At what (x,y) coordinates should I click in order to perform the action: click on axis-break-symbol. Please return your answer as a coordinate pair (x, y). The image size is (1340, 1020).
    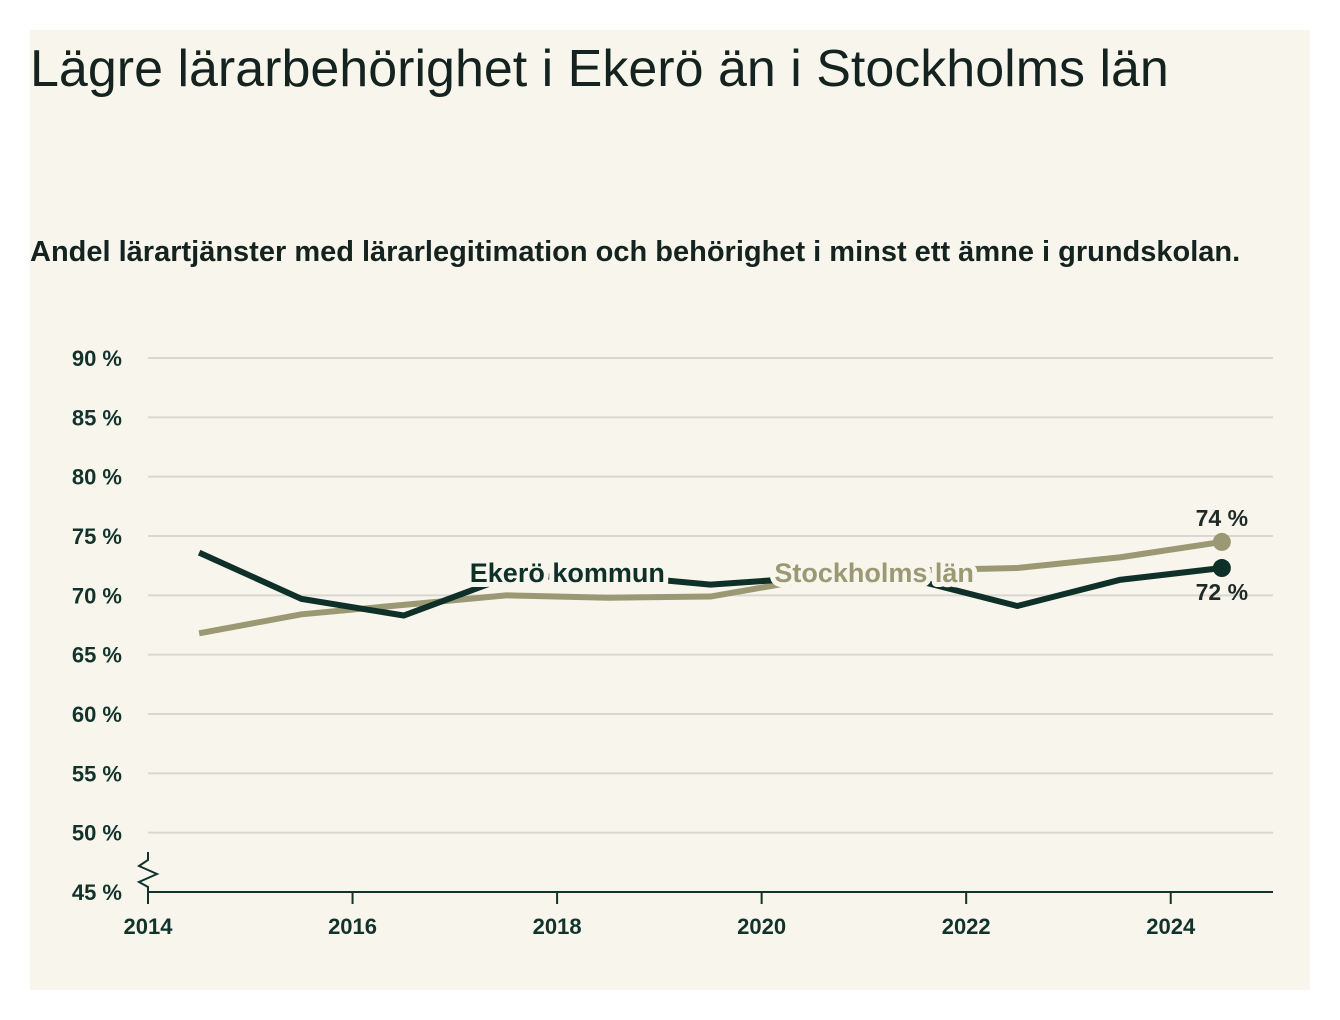
    Looking at the image, I should click on (148, 872).